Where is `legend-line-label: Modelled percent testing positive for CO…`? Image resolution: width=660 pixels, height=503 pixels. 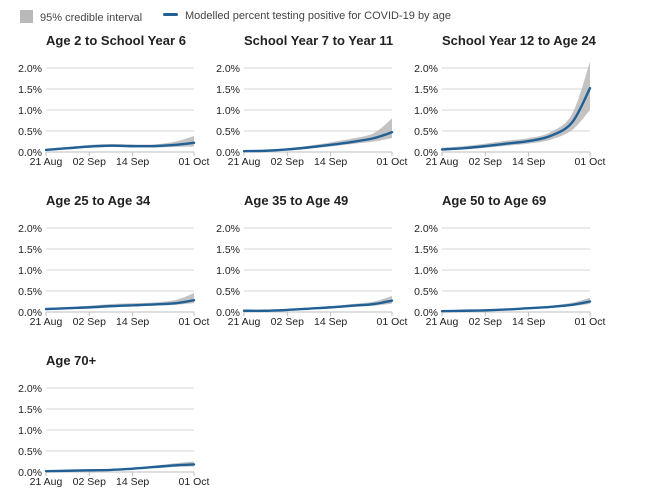
legend-line-label: Modelled percent testing positive for CO… is located at coordinates (318, 16).